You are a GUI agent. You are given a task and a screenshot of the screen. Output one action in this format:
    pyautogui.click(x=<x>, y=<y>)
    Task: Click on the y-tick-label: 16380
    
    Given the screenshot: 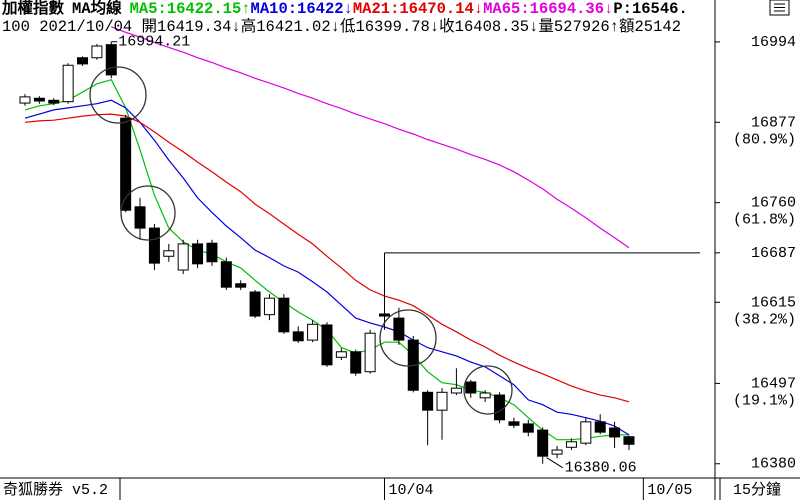 What is the action you would take?
    pyautogui.click(x=773, y=464)
    